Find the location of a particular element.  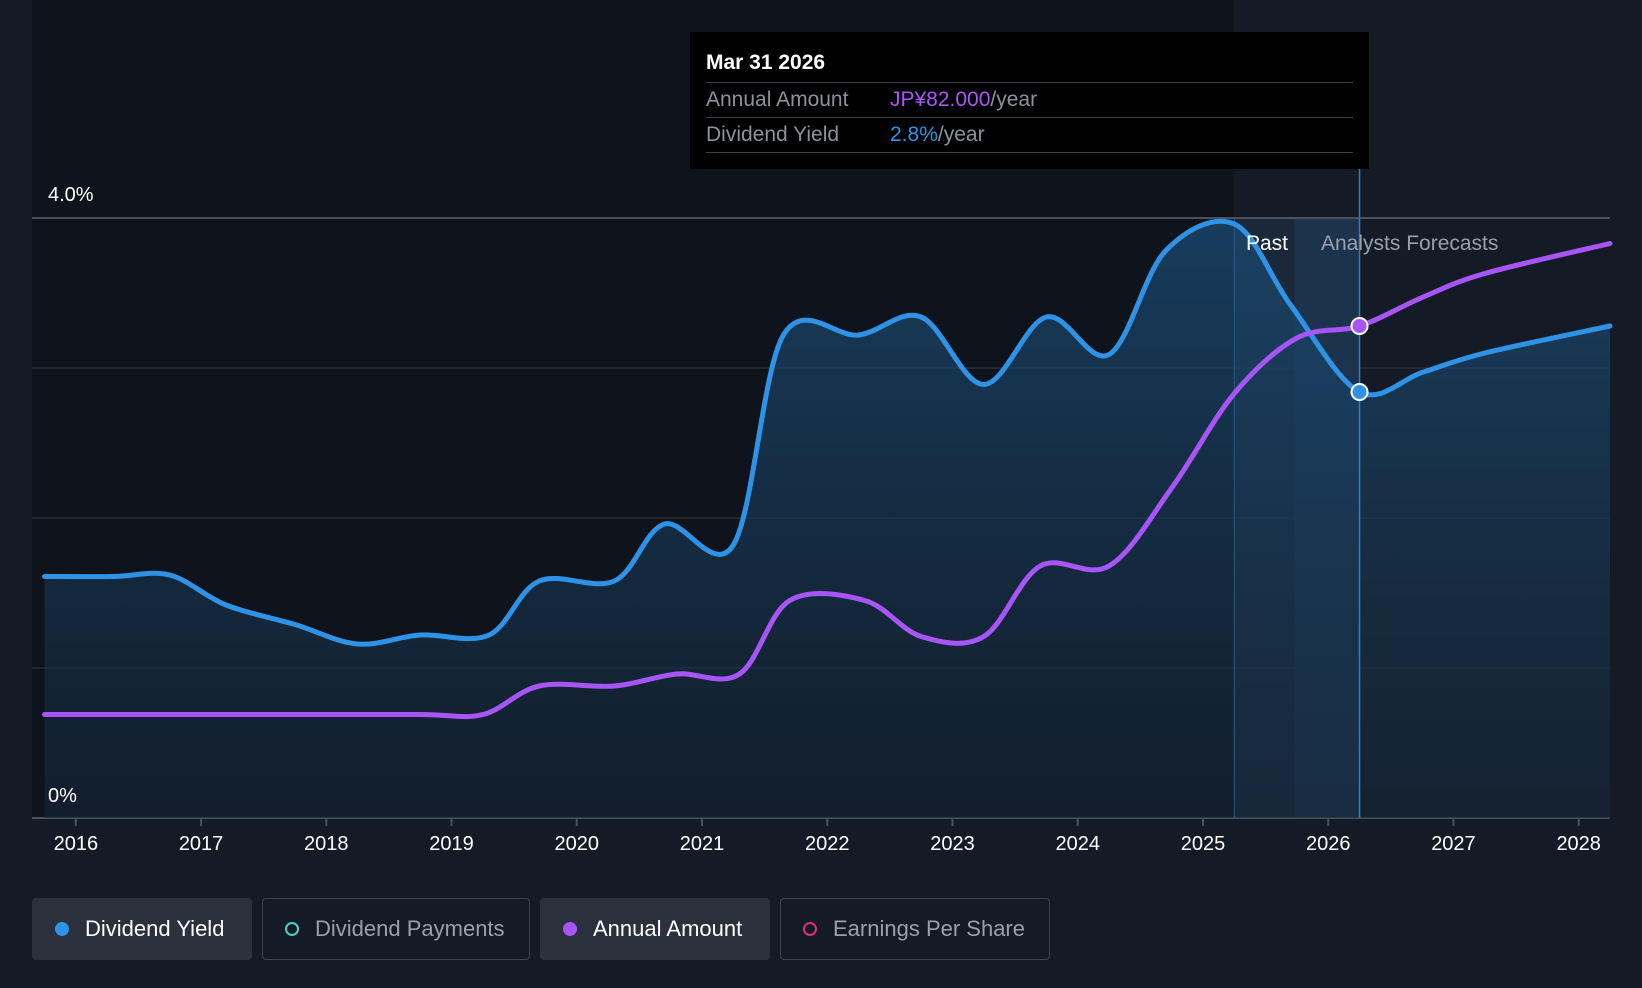

legend-label: Dividend Payments is located at coordinates (410, 928).